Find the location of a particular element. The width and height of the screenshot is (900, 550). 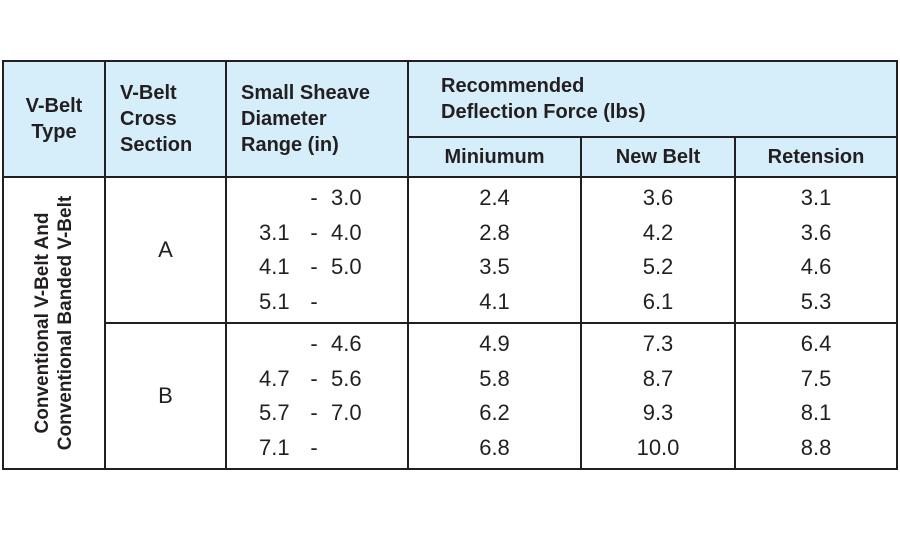

diameter-range-line: 4.7-5.6 is located at coordinates (317, 379).